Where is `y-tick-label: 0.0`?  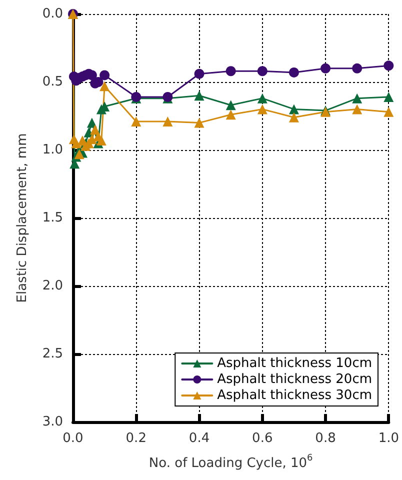
y-tick-label: 0.0 is located at coordinates (52, 14).